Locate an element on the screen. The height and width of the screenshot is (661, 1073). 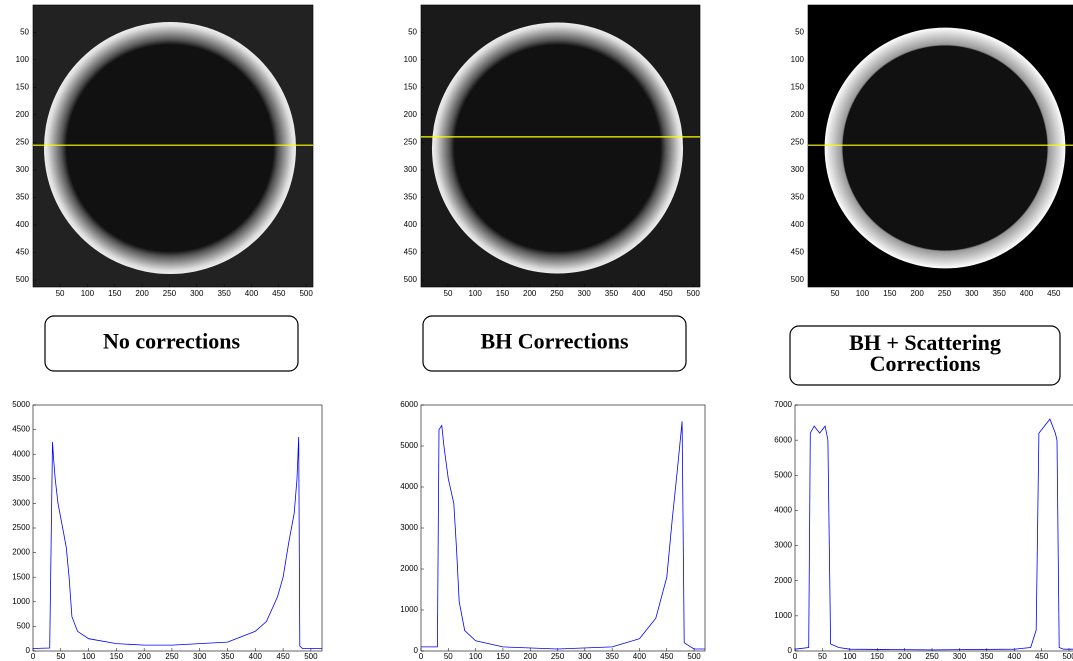
y-tick-label: 7000 is located at coordinates (783, 404).